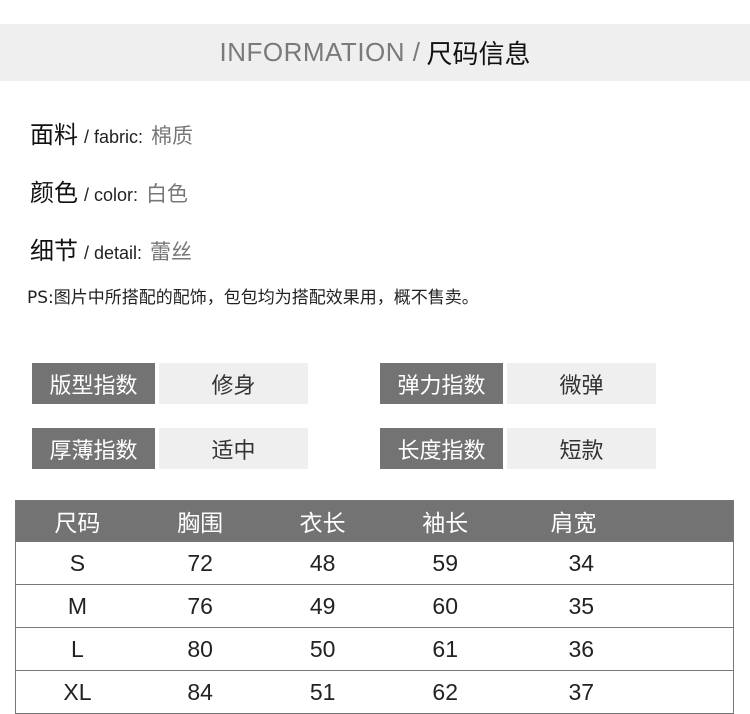 The height and width of the screenshot is (714, 750). Describe the element at coordinates (233, 383) in the screenshot. I see `index-value: 修身` at that location.